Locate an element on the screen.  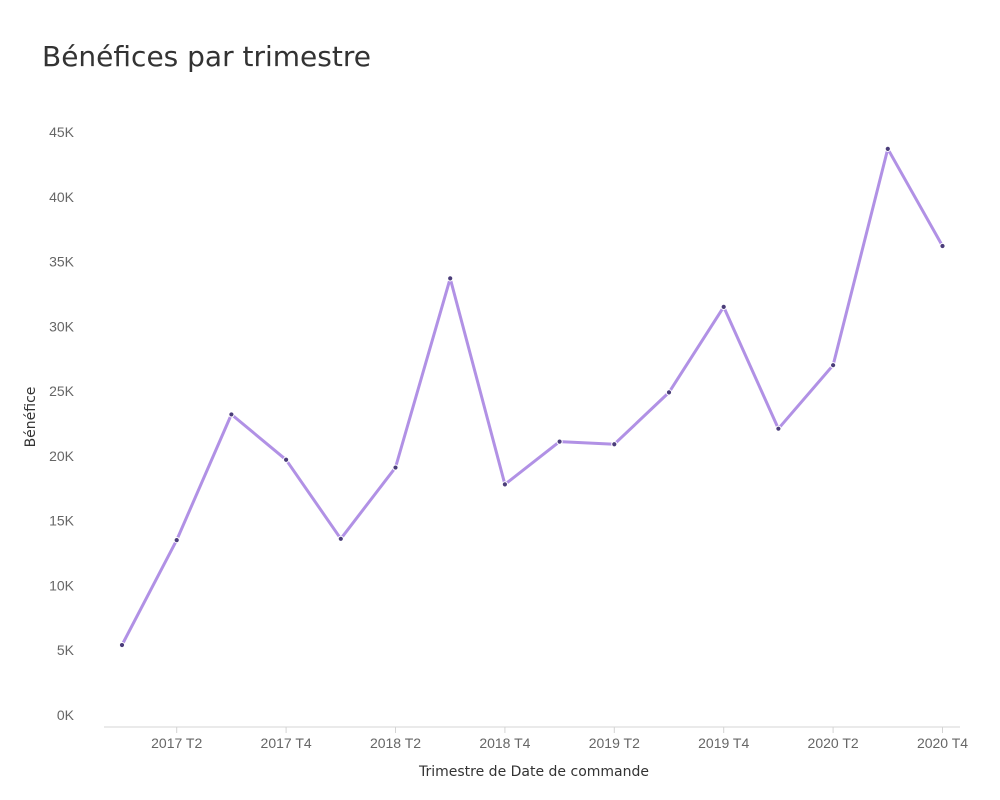
y-tick-label: 35K is located at coordinates (62, 262).